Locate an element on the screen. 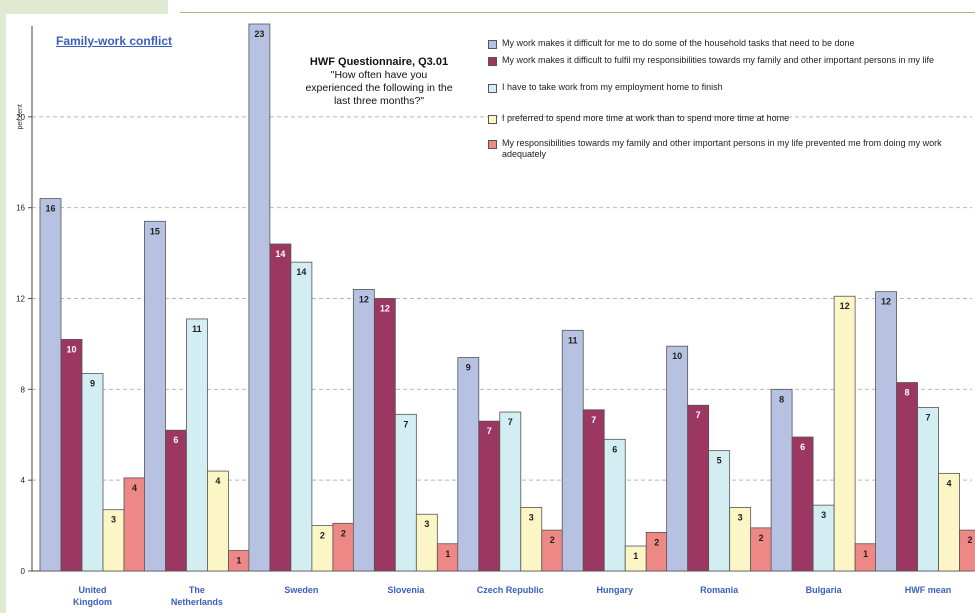 This screenshot has width=975, height=613. chart-title: Family-work conflict is located at coordinates (114, 41).